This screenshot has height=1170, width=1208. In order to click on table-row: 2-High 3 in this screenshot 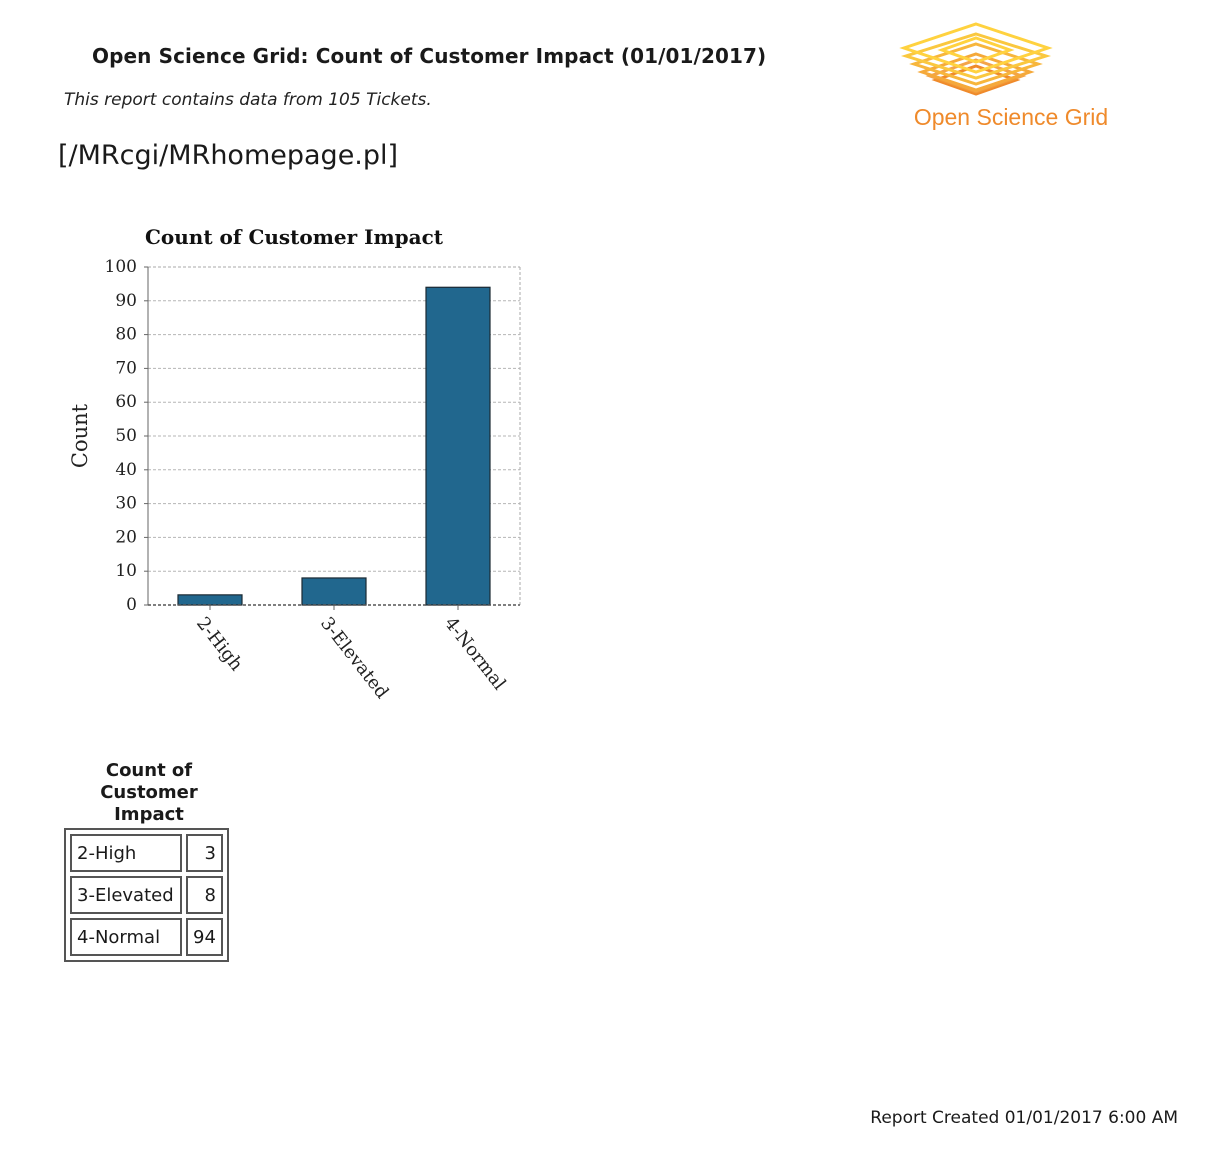, I will do `click(146, 853)`.